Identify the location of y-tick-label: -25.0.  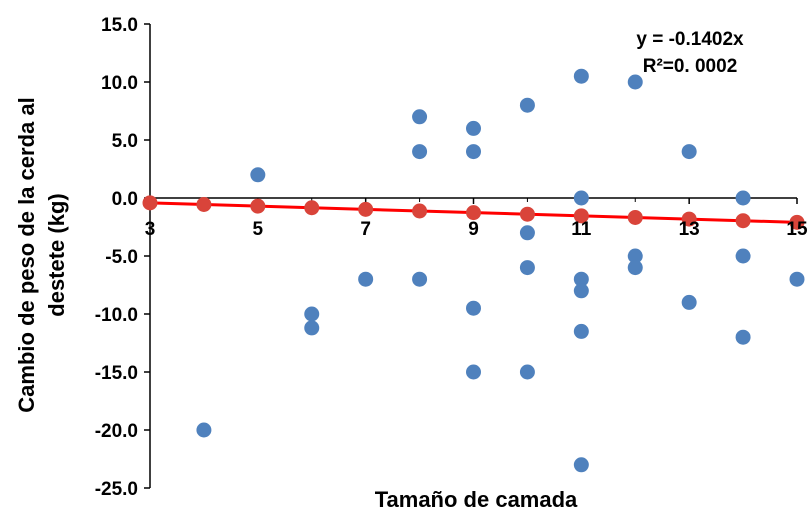
(116, 489).